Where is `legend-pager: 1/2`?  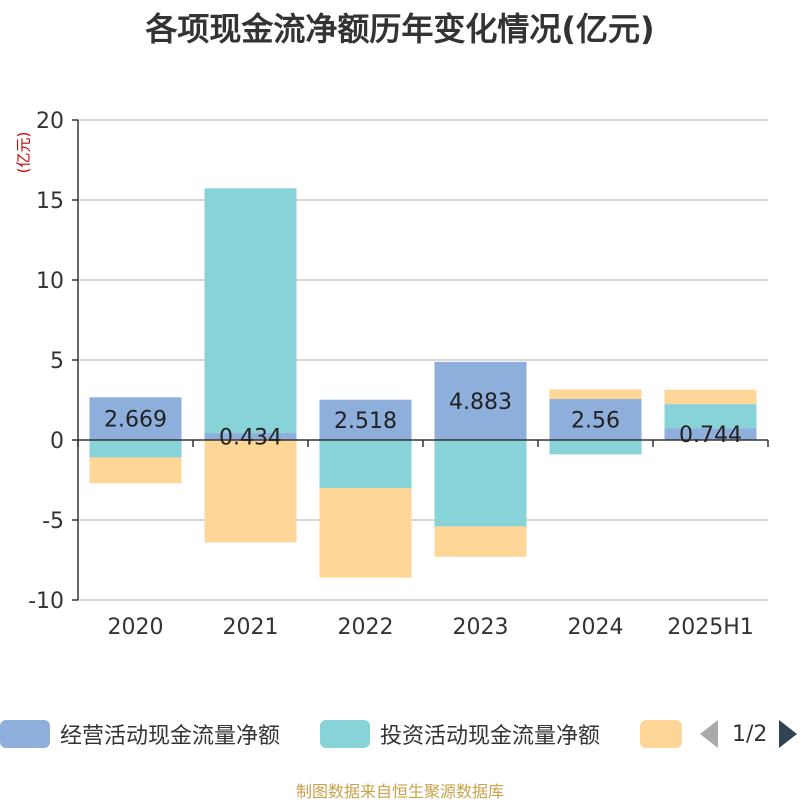 legend-pager: 1/2 is located at coordinates (749, 734).